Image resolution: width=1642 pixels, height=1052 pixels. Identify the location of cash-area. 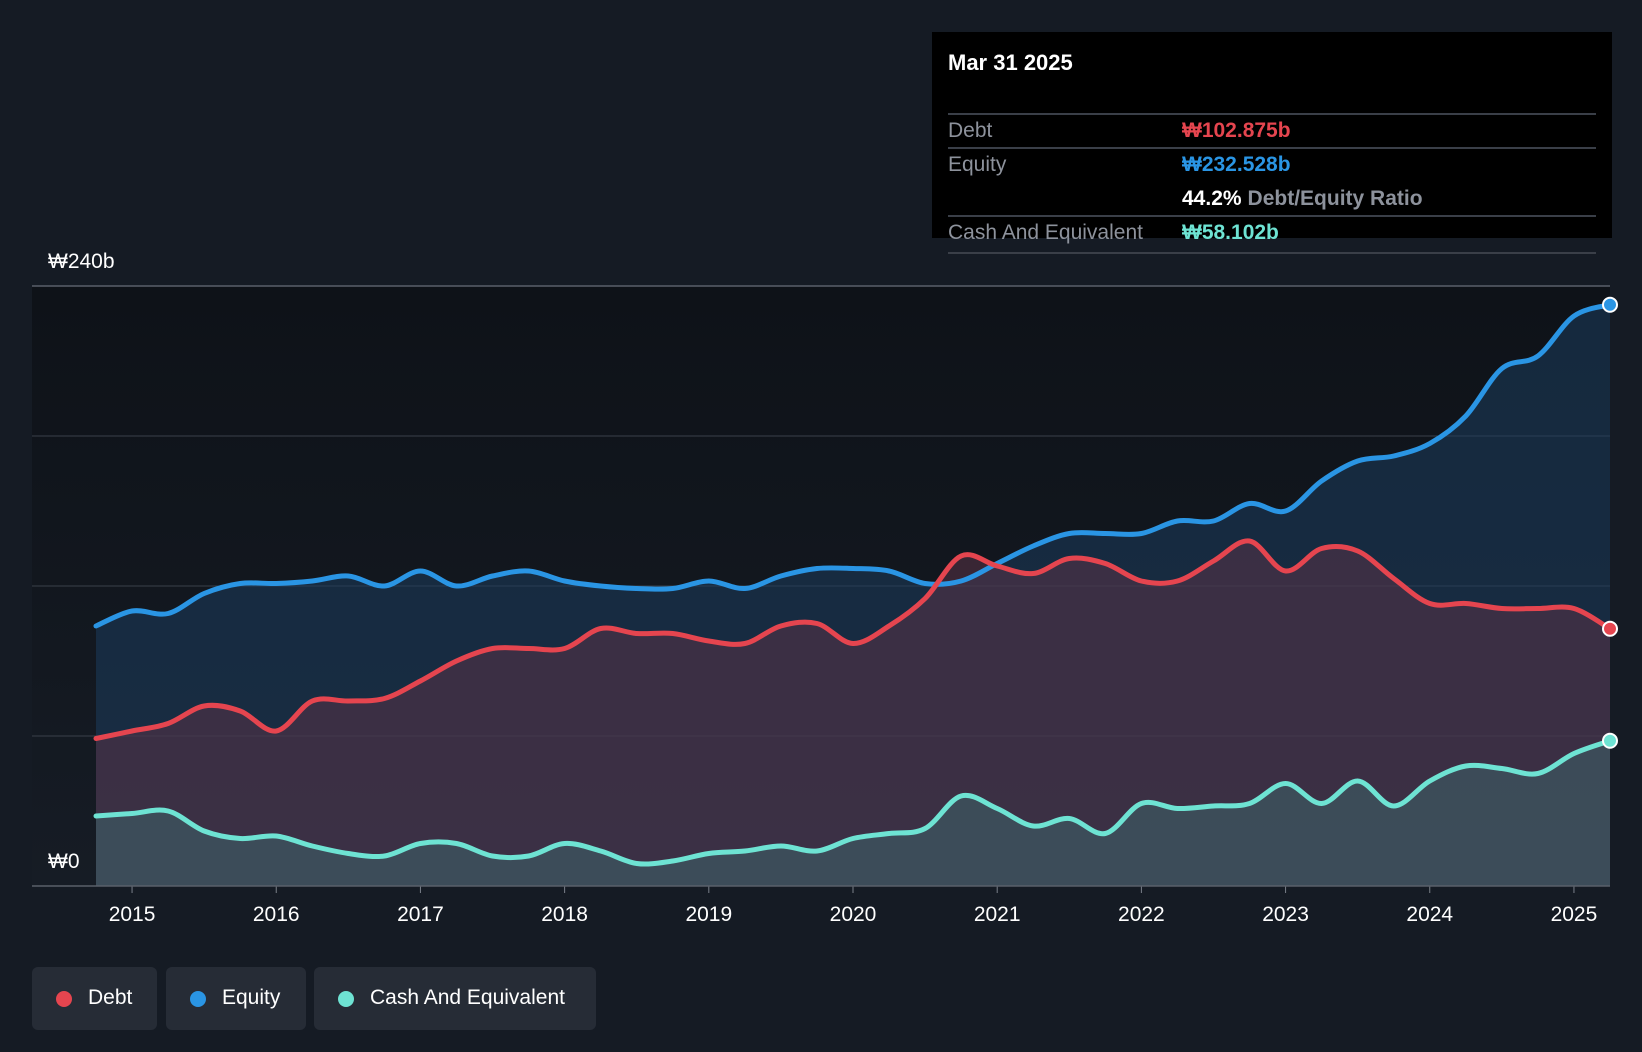
(853, 813).